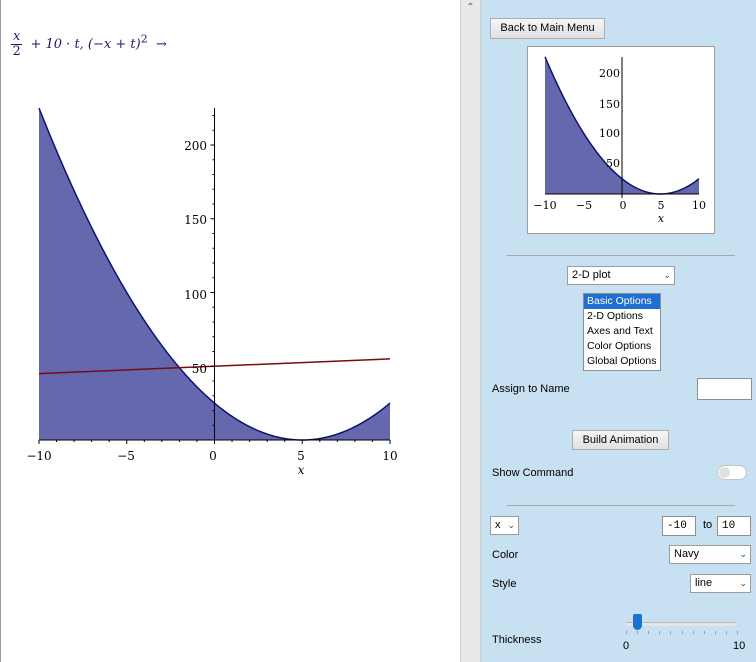  What do you see at coordinates (161, 44) in the screenshot?
I see `math-arrow: →` at bounding box center [161, 44].